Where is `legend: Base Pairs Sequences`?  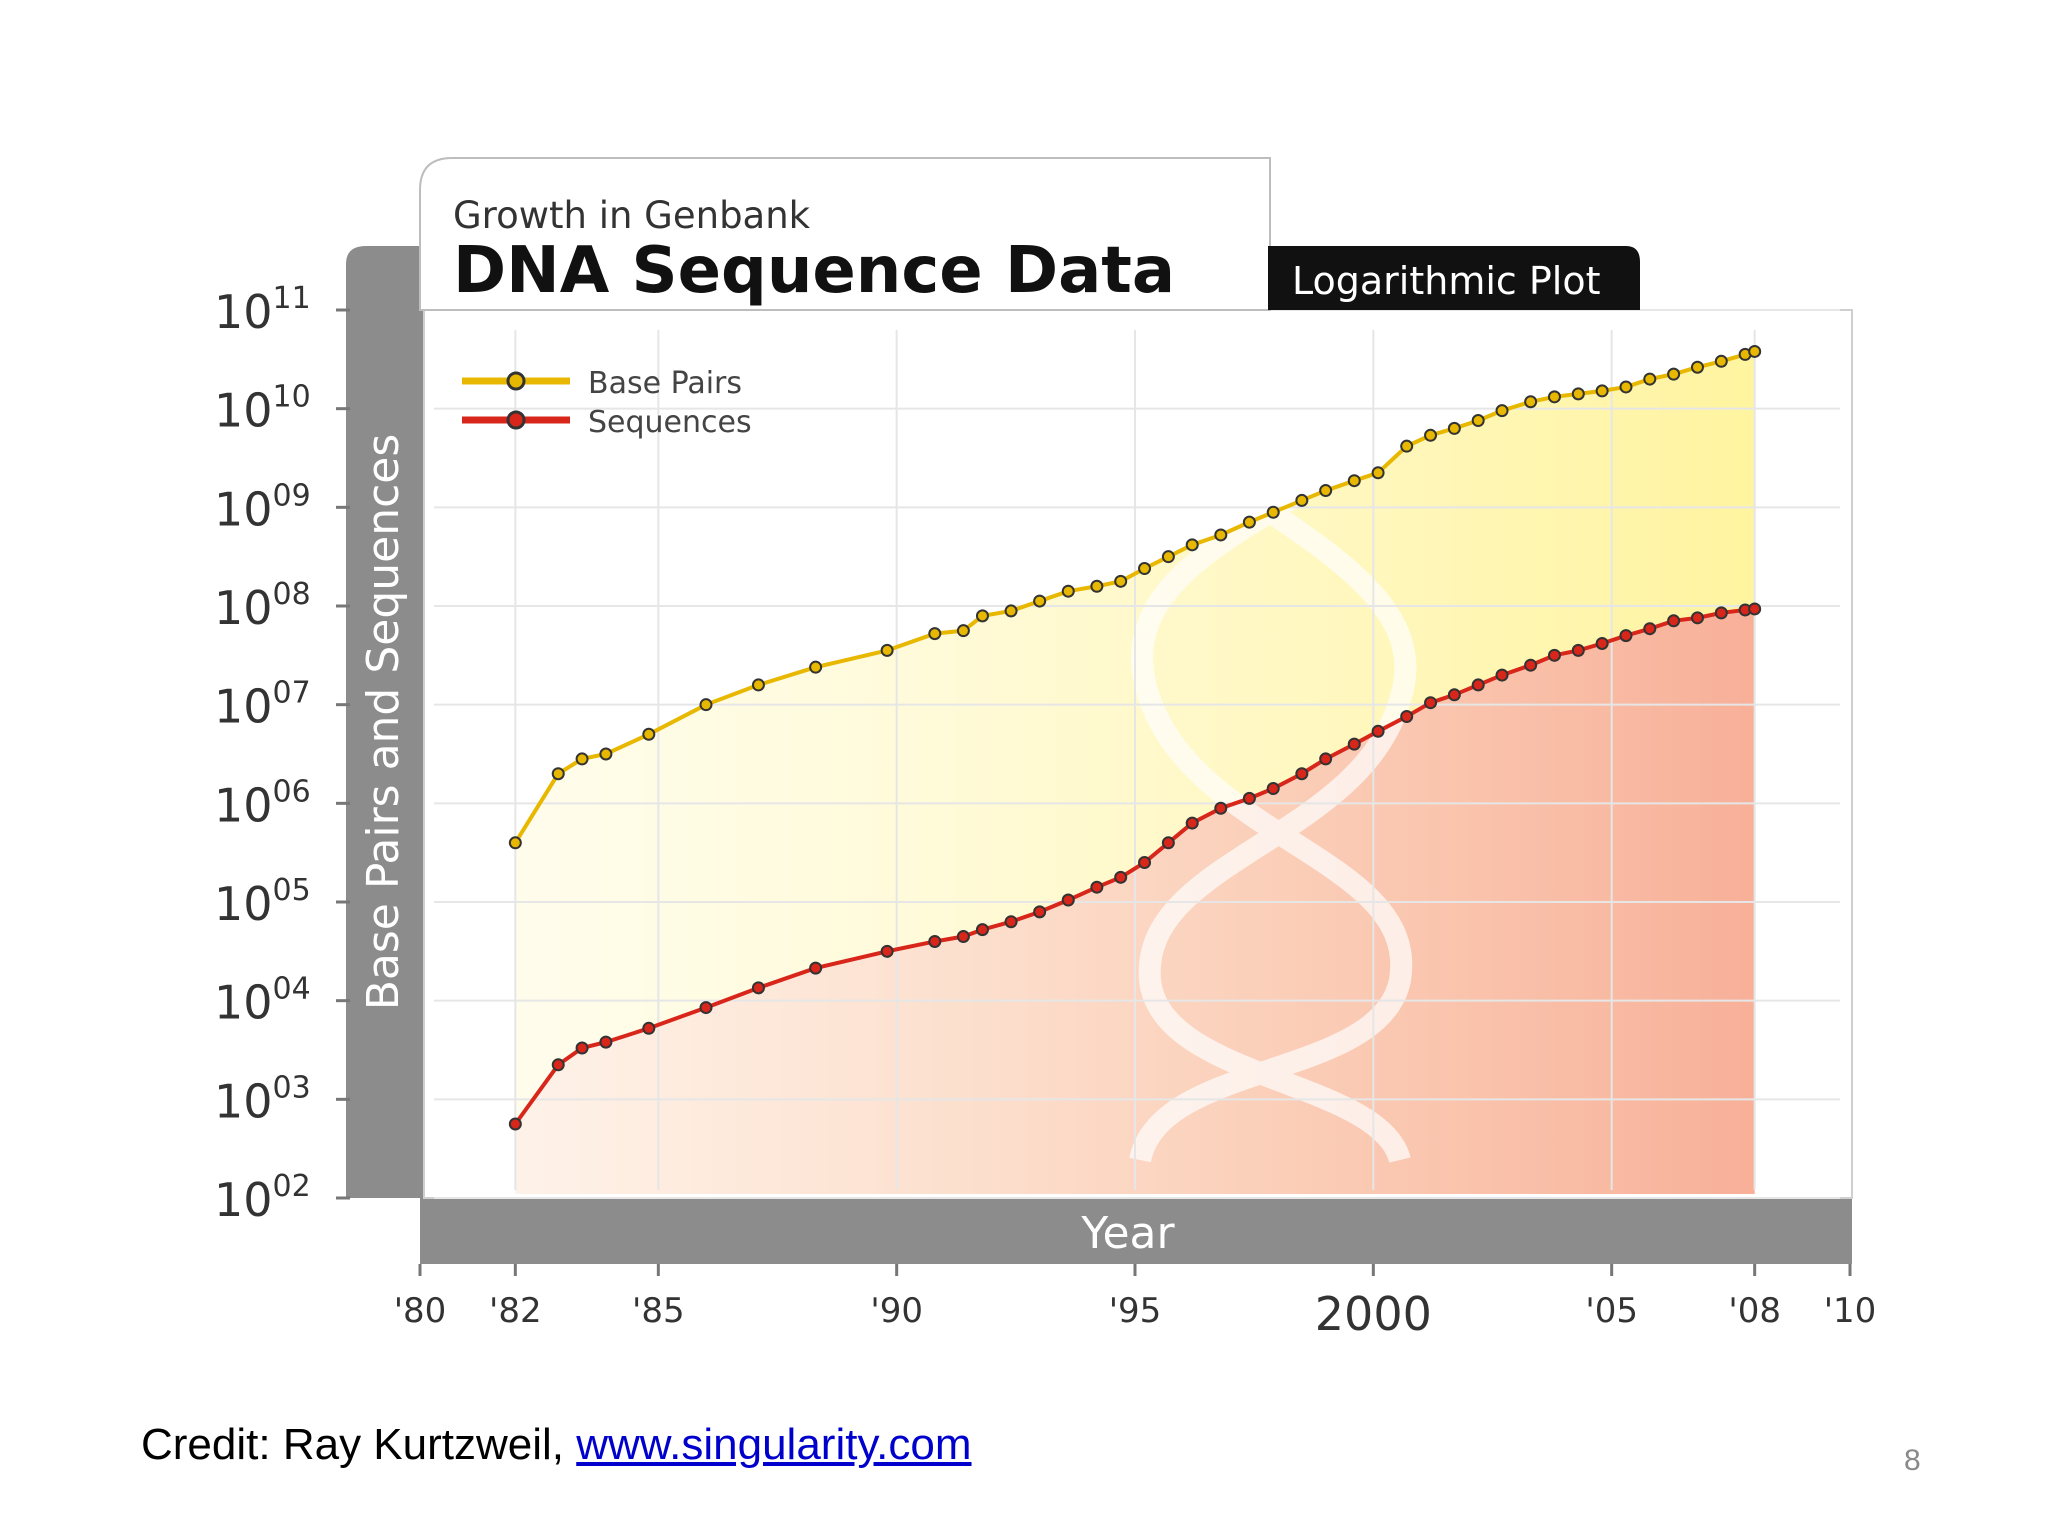 legend: Base Pairs Sequences is located at coordinates (607, 403).